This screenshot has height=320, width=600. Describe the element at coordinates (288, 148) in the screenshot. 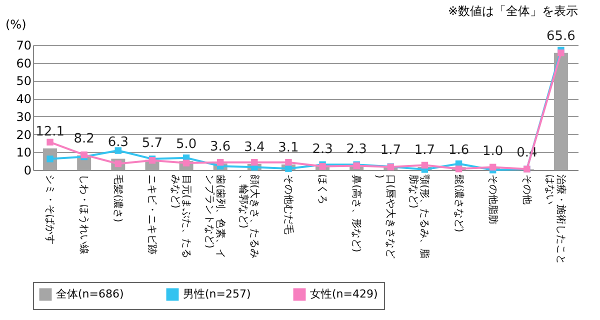

I see `data-label: 3.1` at that location.